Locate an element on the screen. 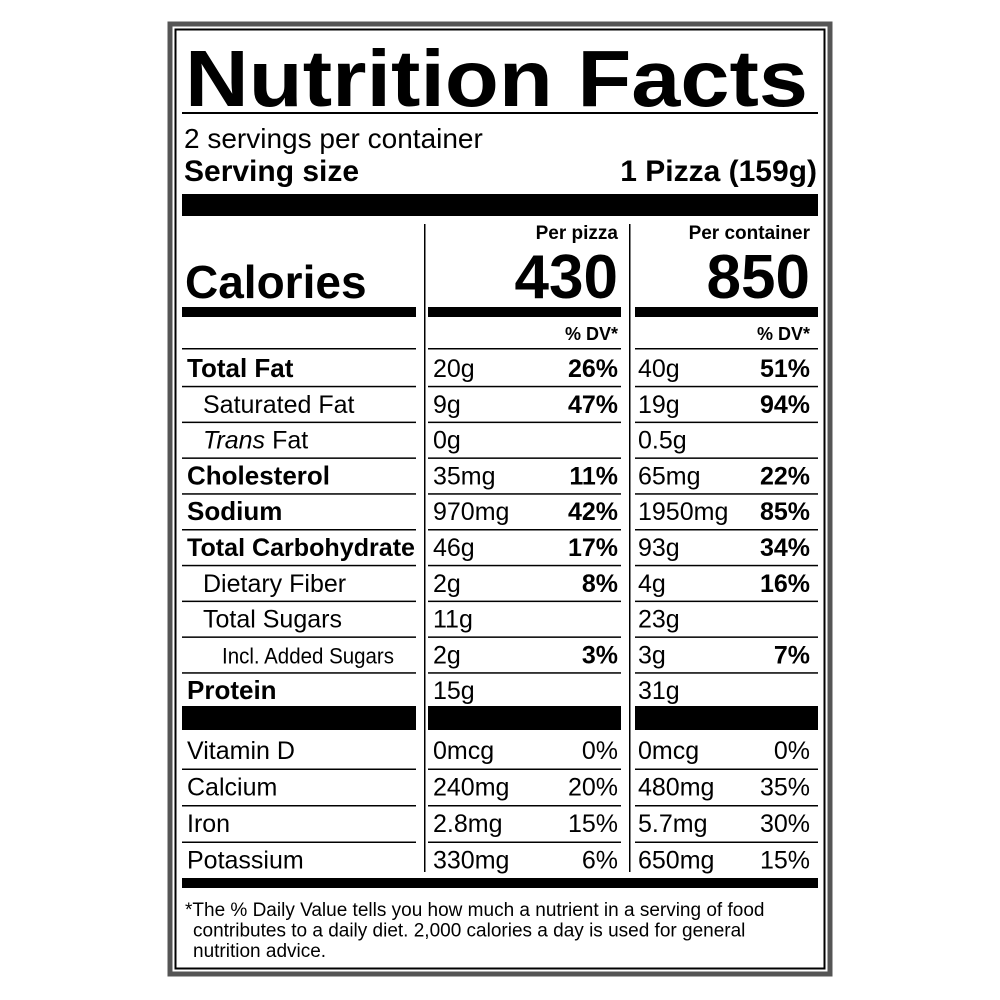 The image size is (1000, 1000). amount: 3g is located at coordinates (652, 655).